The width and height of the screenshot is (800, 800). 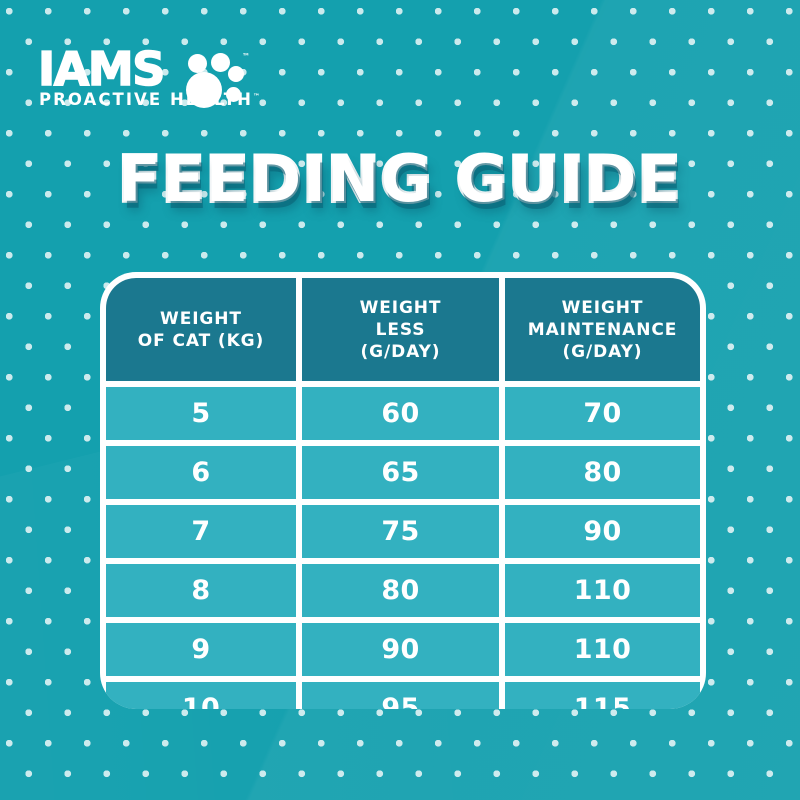 What do you see at coordinates (246, 56) in the screenshot?
I see `wordmark-trademark-symbol: ™` at bounding box center [246, 56].